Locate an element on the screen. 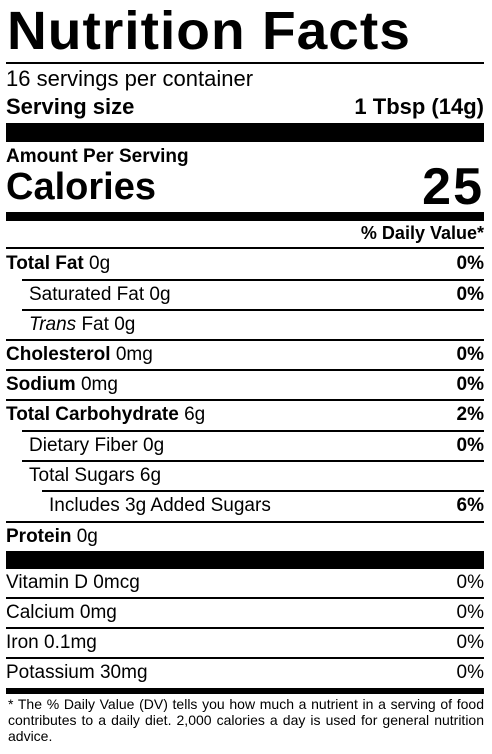 The image size is (492, 754). vitamin-row-potassium: Potassium 30mg 0% is located at coordinates (245, 673).